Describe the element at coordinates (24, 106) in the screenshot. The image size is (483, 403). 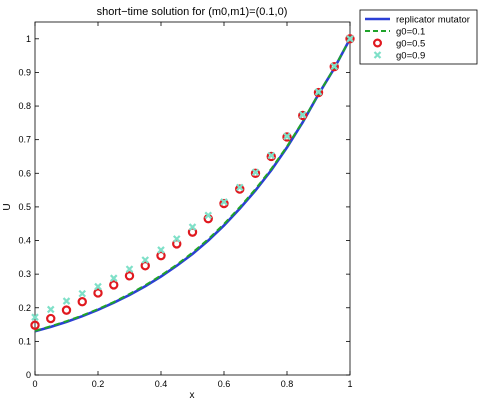
I see `y-tick-label: 0.8` at that location.